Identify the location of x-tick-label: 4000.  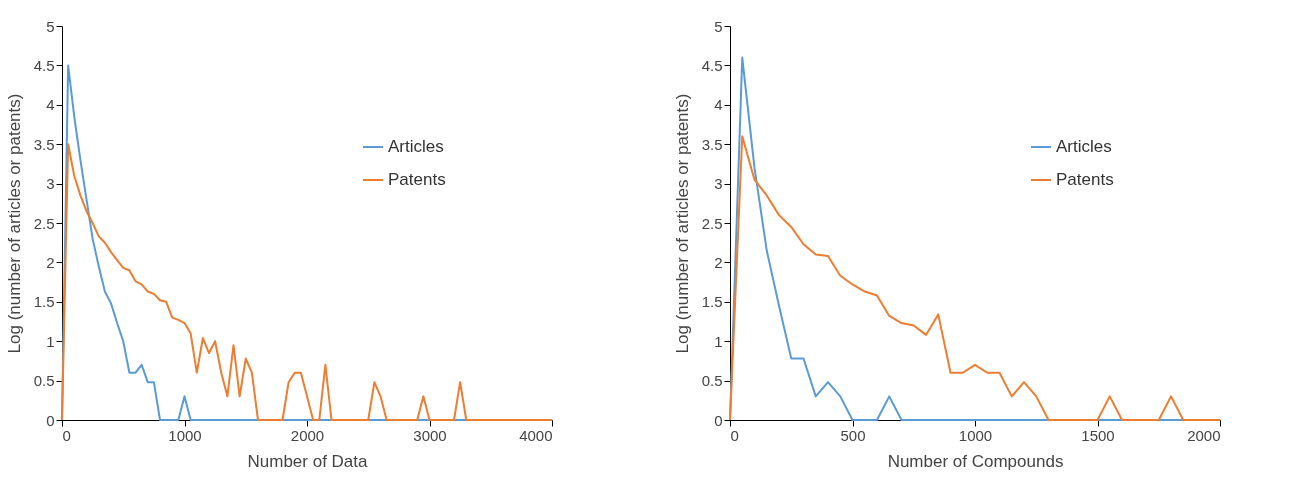
(536, 435).